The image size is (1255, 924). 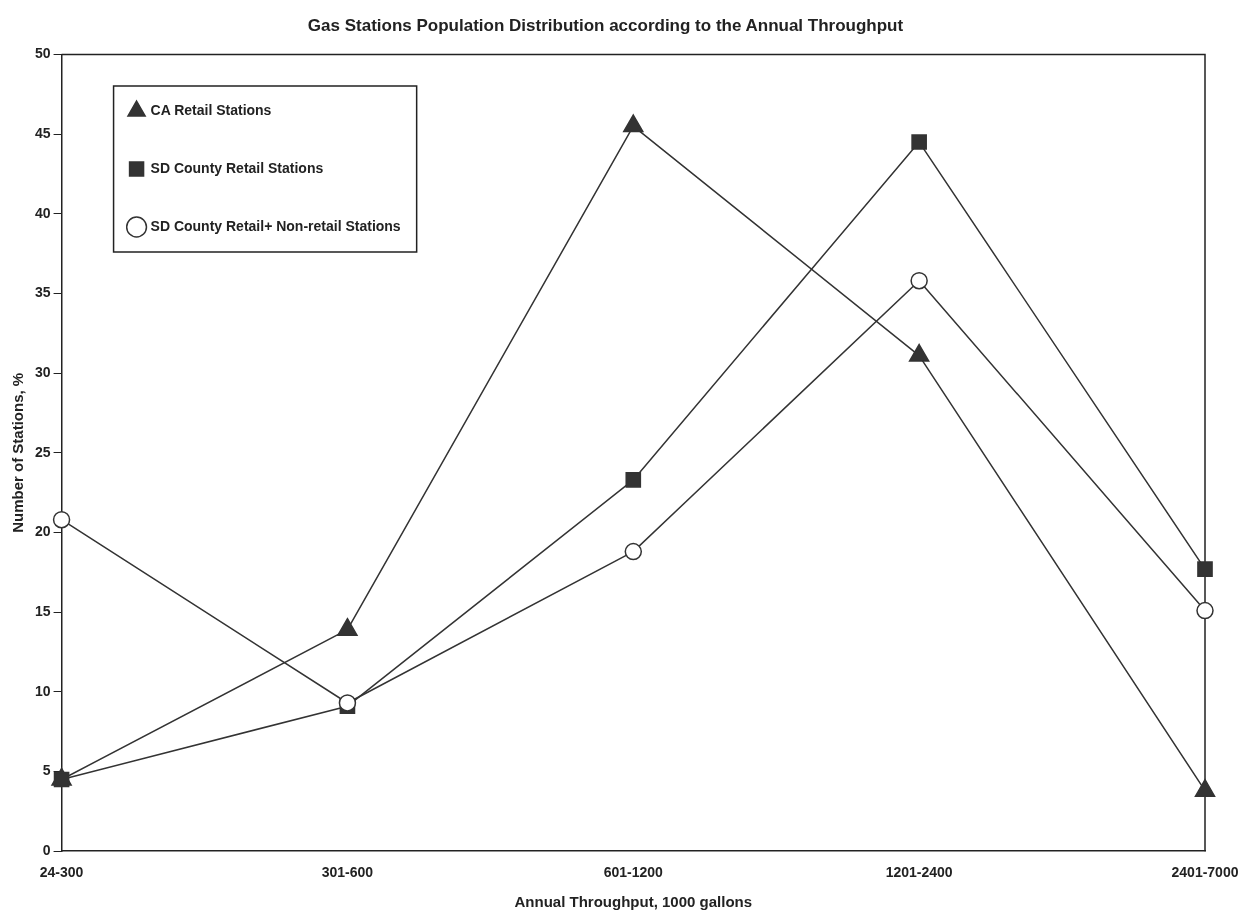 I want to click on legend-label: SD County Retail Stations, so click(x=237, y=167).